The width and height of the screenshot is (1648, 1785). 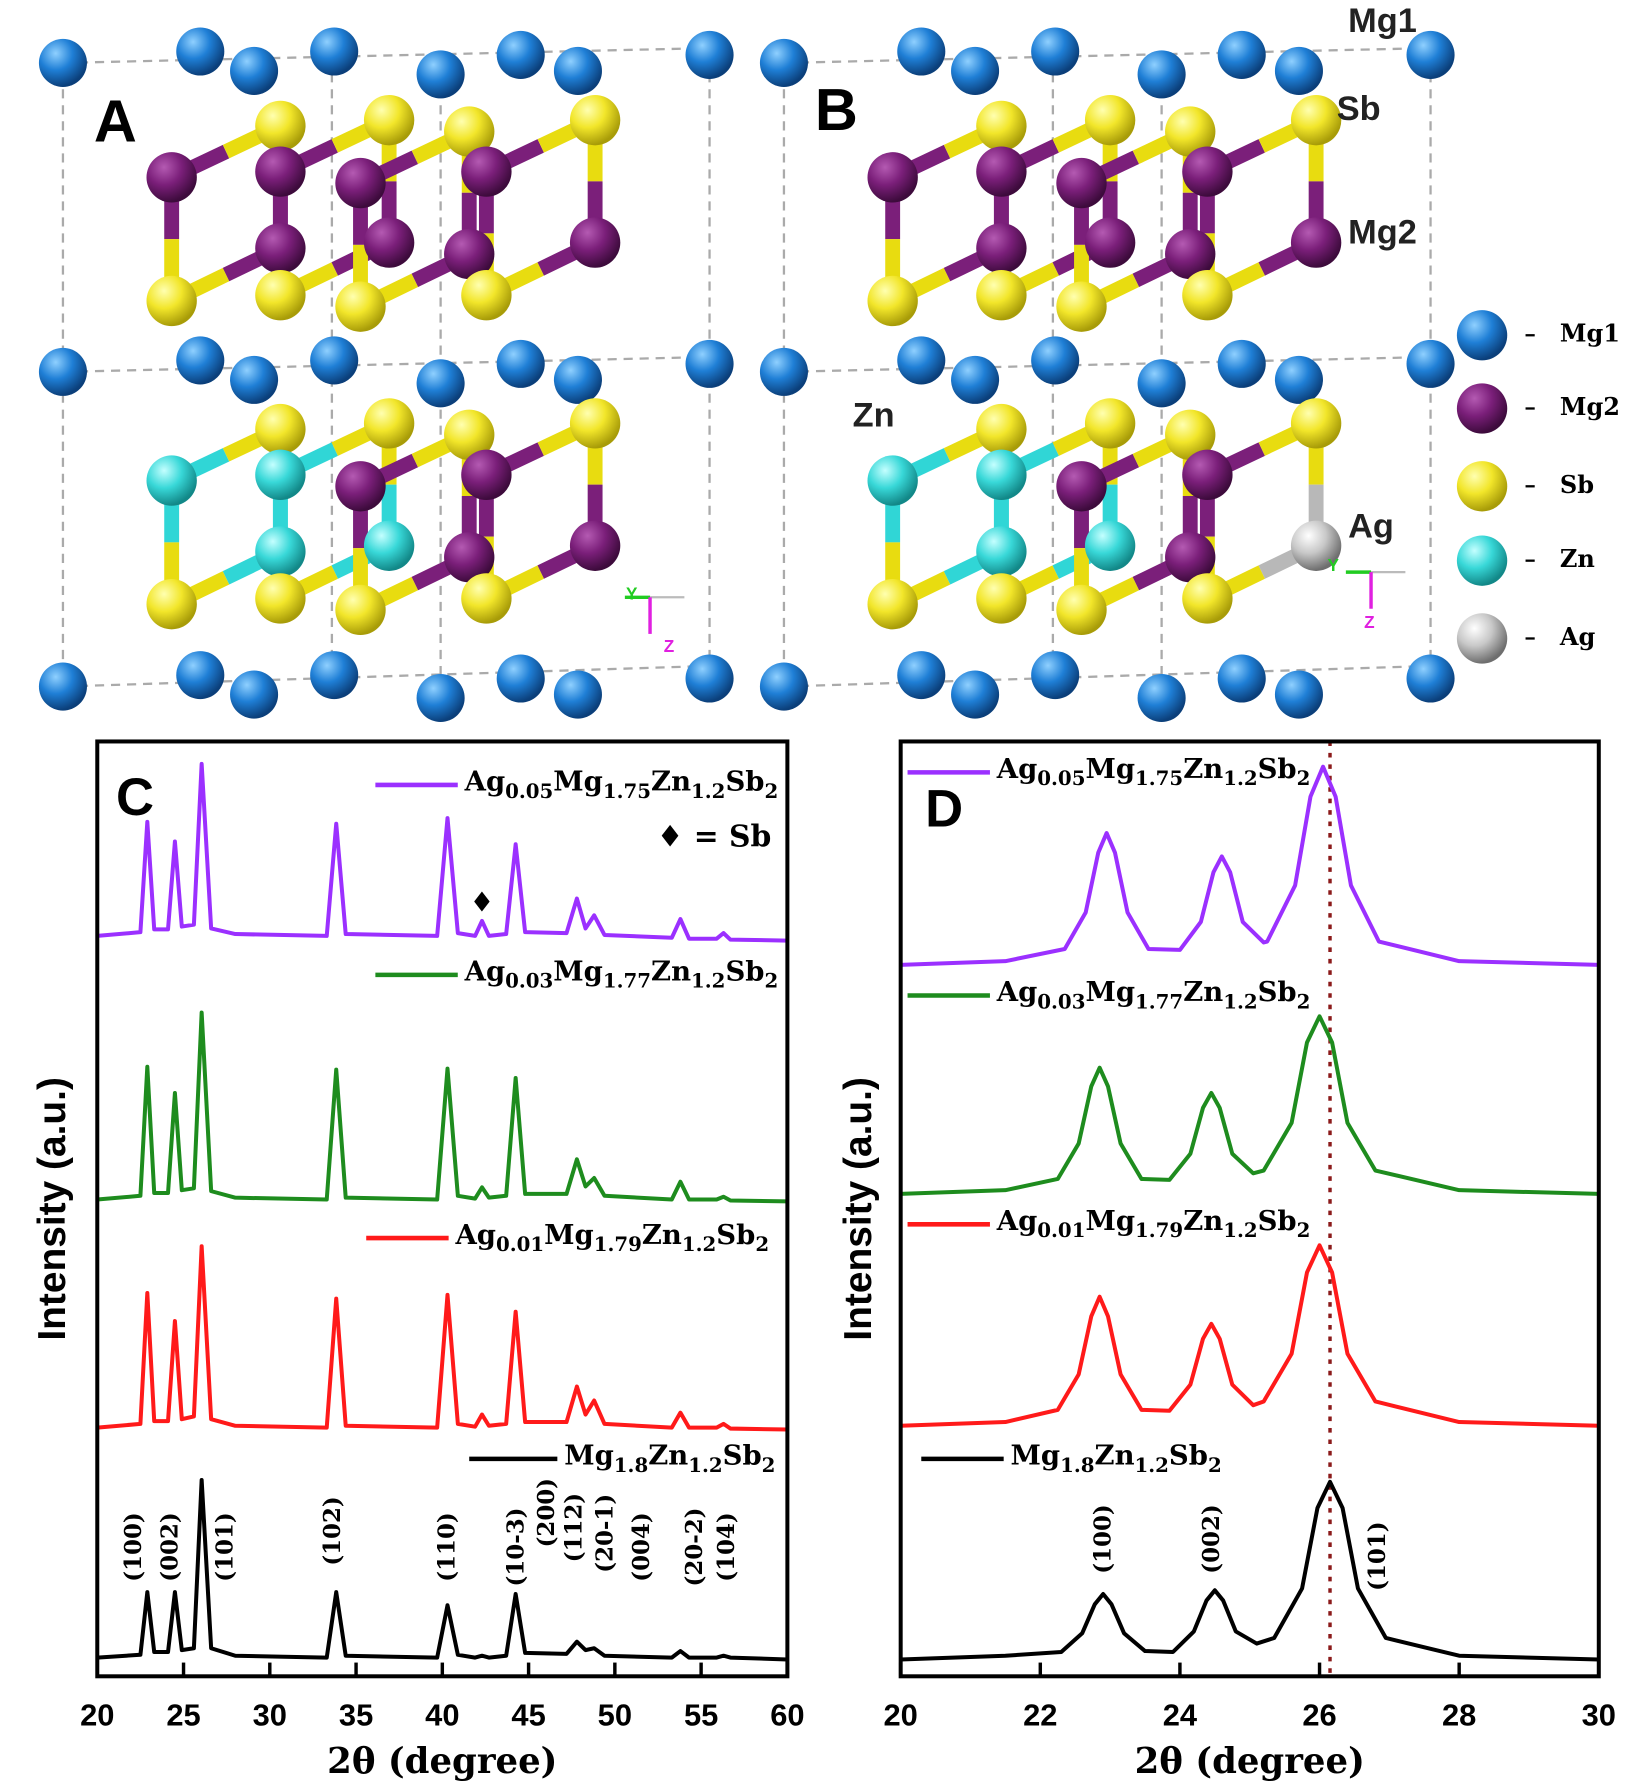 What do you see at coordinates (1040, 1715) in the screenshot?
I see `x-tick-label: 22` at bounding box center [1040, 1715].